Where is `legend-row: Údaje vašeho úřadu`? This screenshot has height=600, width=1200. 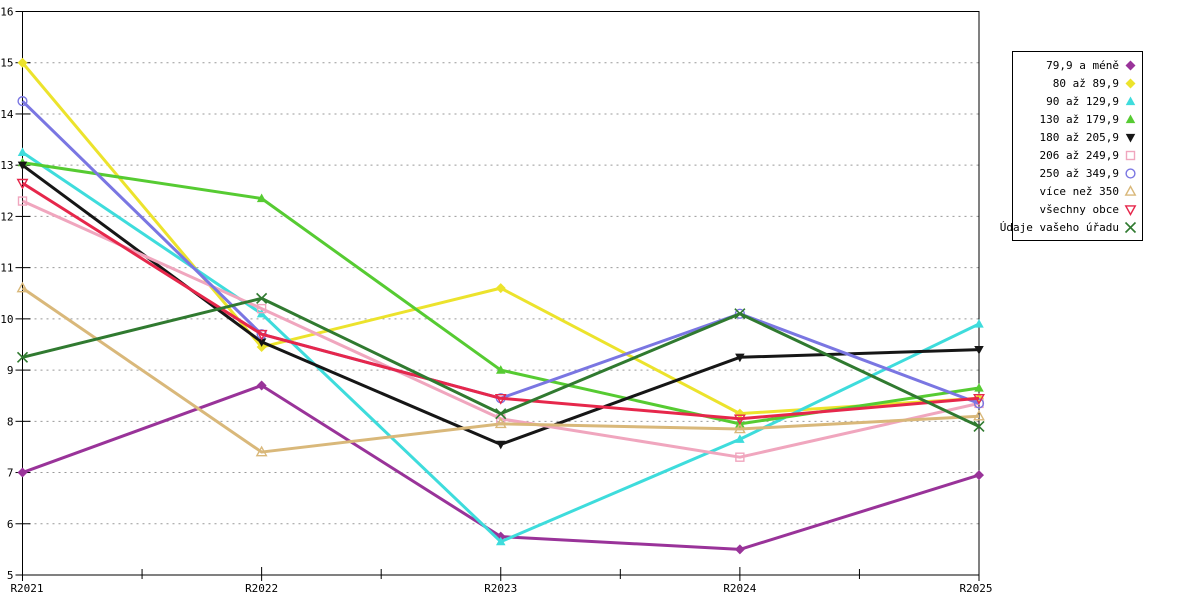 legend-row: Údaje vašeho úřadu is located at coordinates (1068, 227).